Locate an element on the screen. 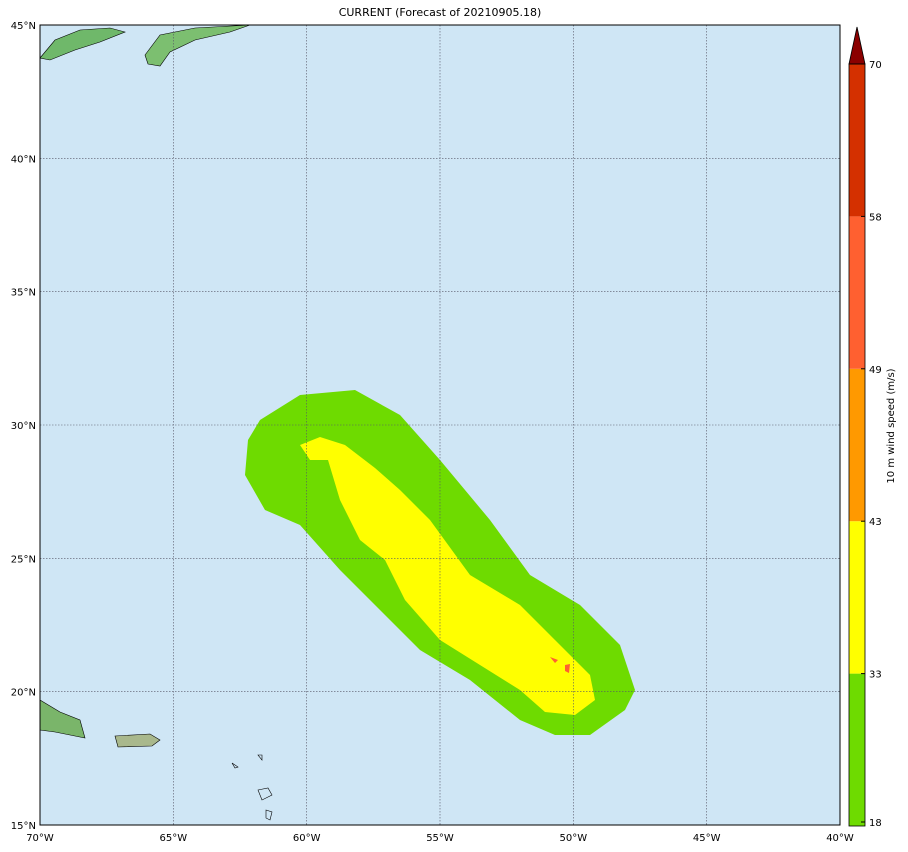 The width and height of the screenshot is (908, 852). lat-label: 25°N is located at coordinates (23, 559).